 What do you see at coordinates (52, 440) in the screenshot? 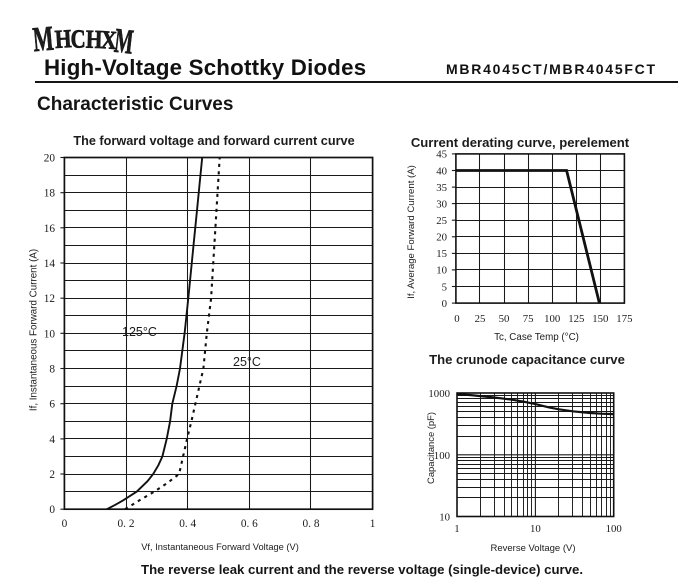
I see `svg-text: 4` at bounding box center [52, 440].